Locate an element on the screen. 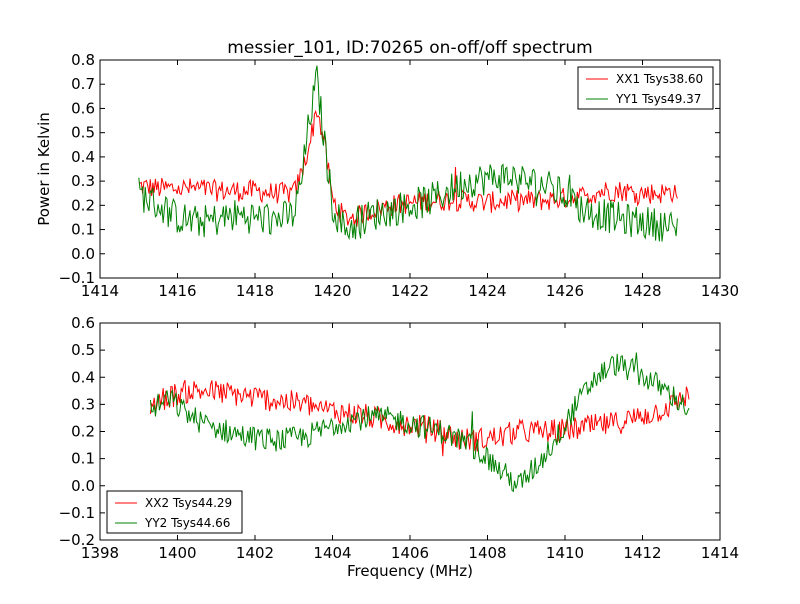  legend-label-1: XX2 Tsys44.29 is located at coordinates (188, 503).